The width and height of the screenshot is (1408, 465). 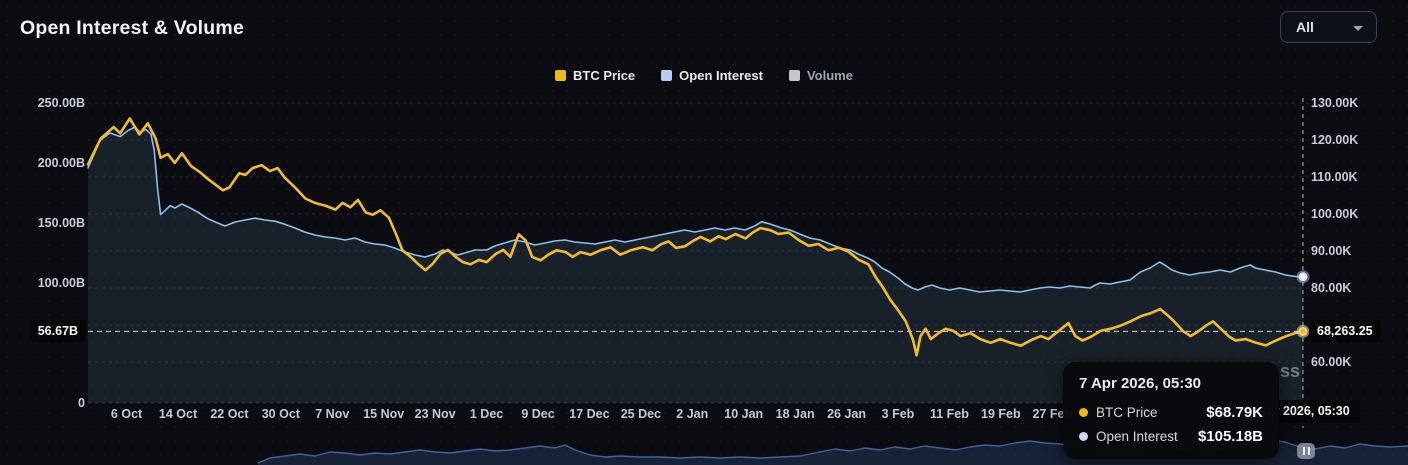 What do you see at coordinates (744, 414) in the screenshot?
I see `x-axis-tick: 10 Jan` at bounding box center [744, 414].